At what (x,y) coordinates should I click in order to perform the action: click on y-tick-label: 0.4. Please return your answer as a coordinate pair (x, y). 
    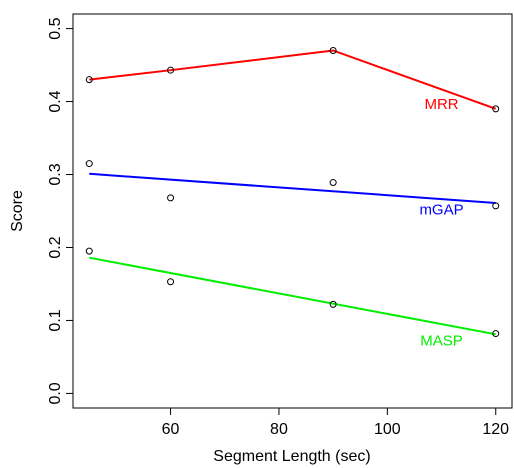
    Looking at the image, I should click on (55, 101).